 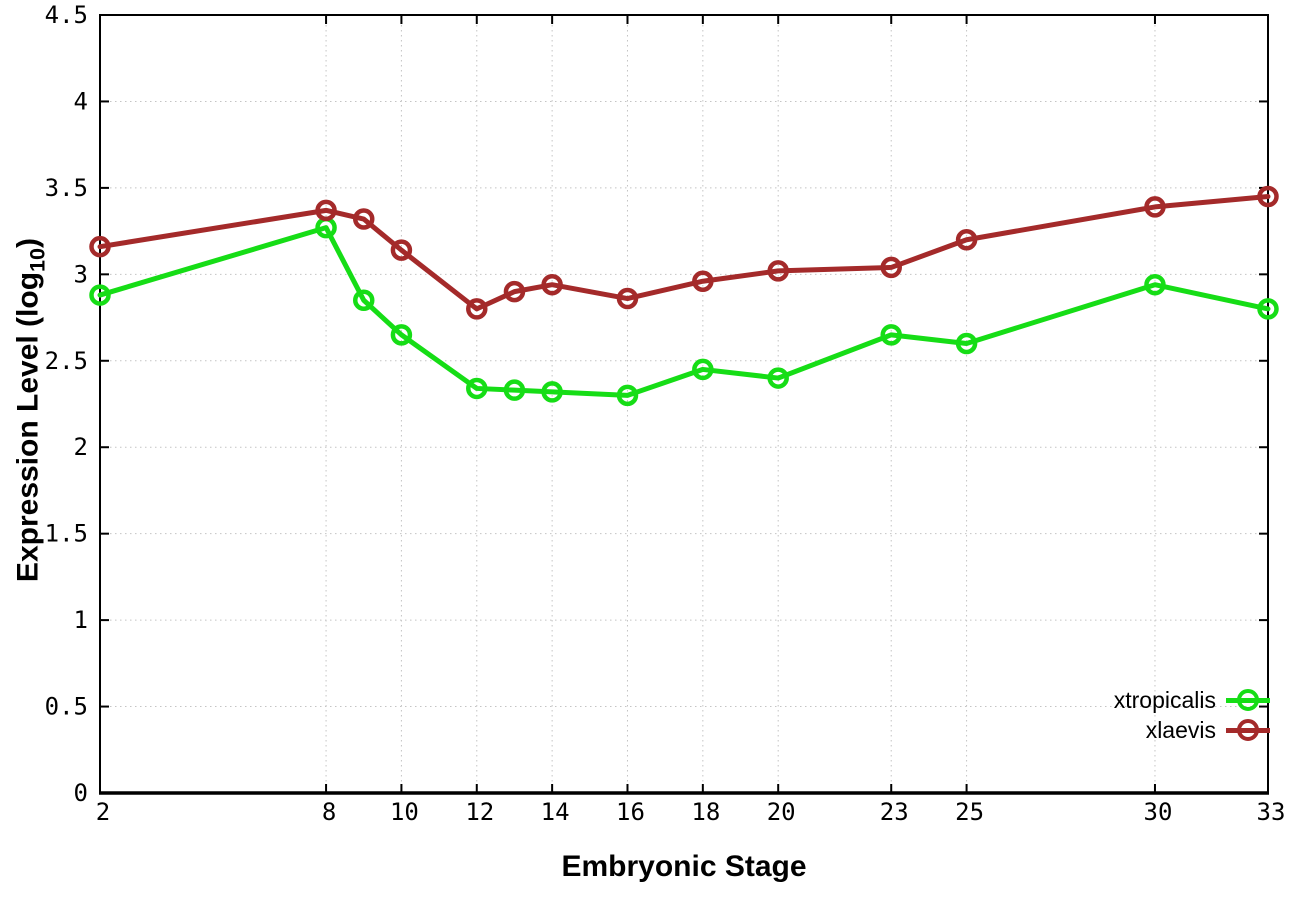 I want to click on legend-row-xtropicalis: xtropicalis, so click(x=1192, y=700).